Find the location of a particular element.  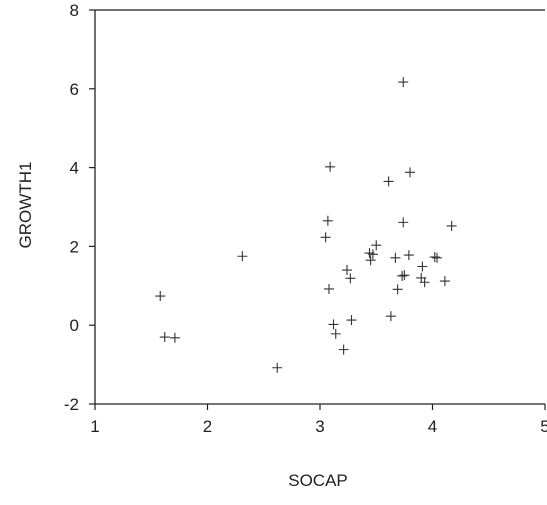

y-tick-label: 8 is located at coordinates (74, 10).